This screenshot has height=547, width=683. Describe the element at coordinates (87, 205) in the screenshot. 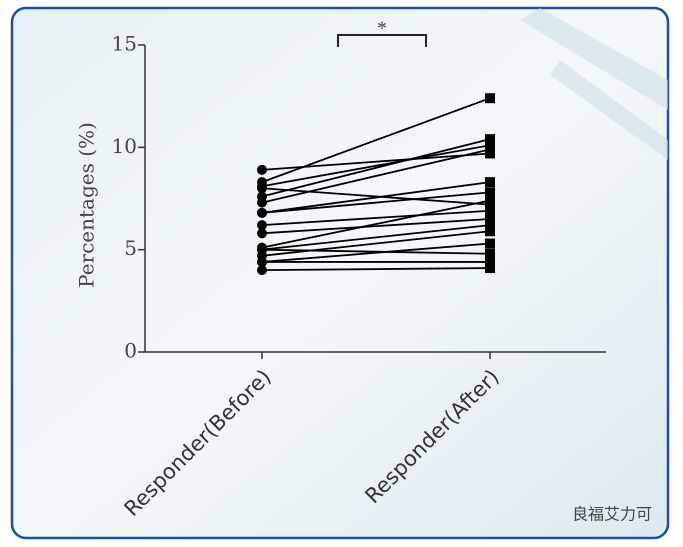

I see `y-axis-label: Percentages (%)` at that location.